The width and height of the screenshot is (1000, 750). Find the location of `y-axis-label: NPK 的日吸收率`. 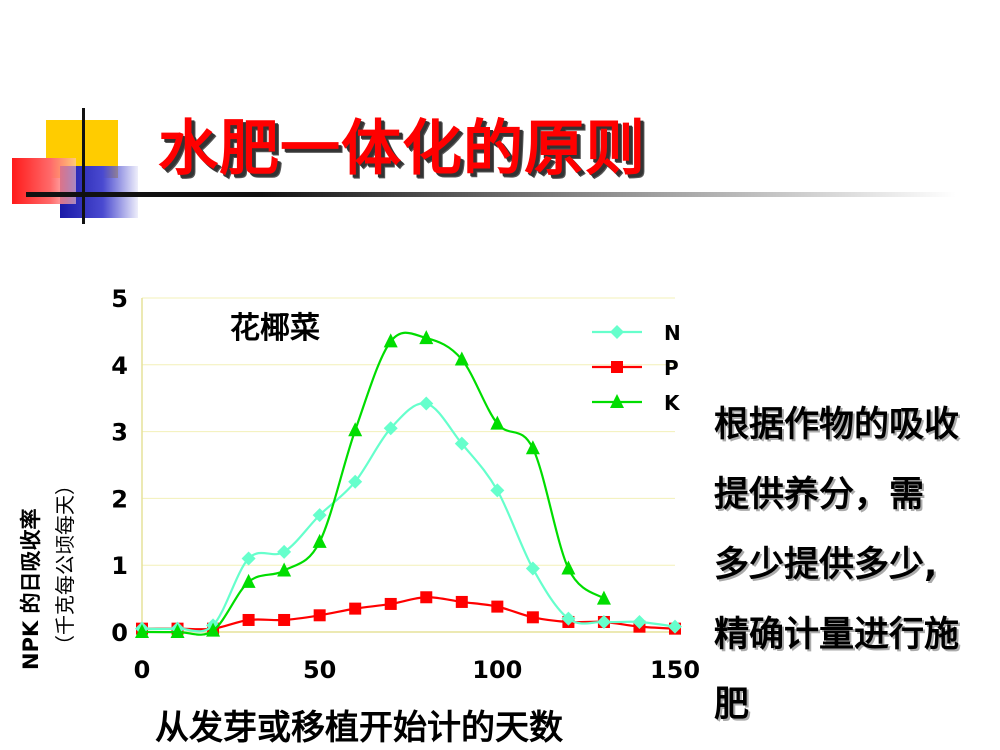

y-axis-label: NPK 的日吸收率 is located at coordinates (31, 589).